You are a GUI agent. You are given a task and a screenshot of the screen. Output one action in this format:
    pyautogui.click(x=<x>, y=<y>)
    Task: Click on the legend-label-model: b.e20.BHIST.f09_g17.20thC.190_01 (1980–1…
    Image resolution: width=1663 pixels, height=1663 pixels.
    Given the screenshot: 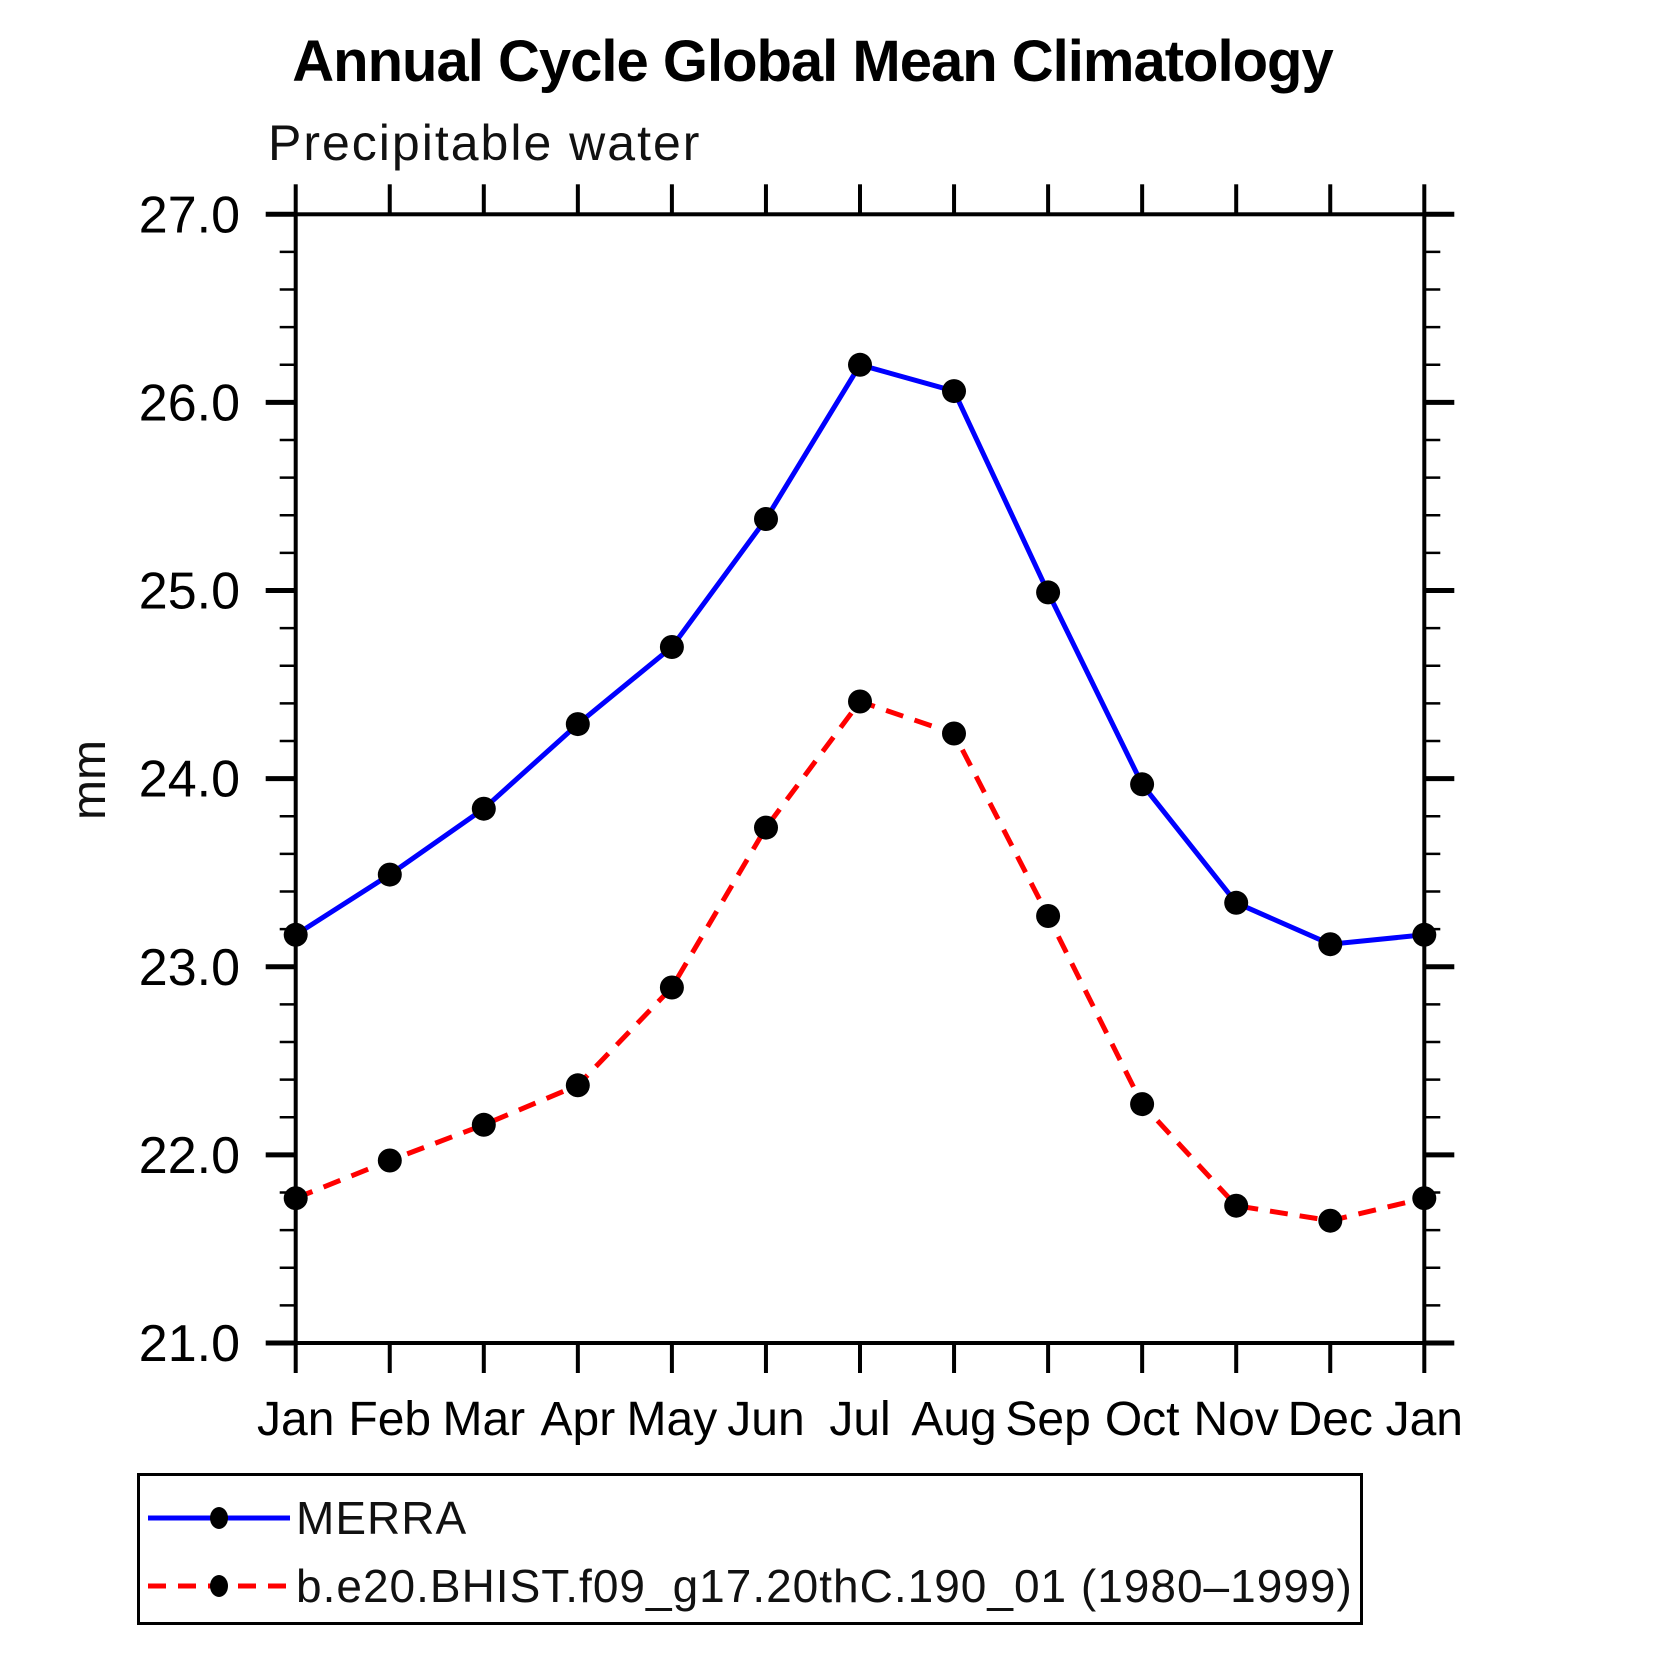 What is the action you would take?
    pyautogui.click(x=824, y=1586)
    